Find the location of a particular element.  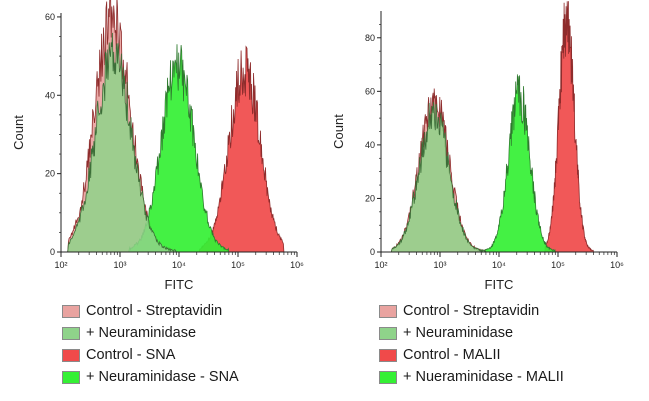

legend-item: + Neuraminidase - SNA is located at coordinates (150, 377).